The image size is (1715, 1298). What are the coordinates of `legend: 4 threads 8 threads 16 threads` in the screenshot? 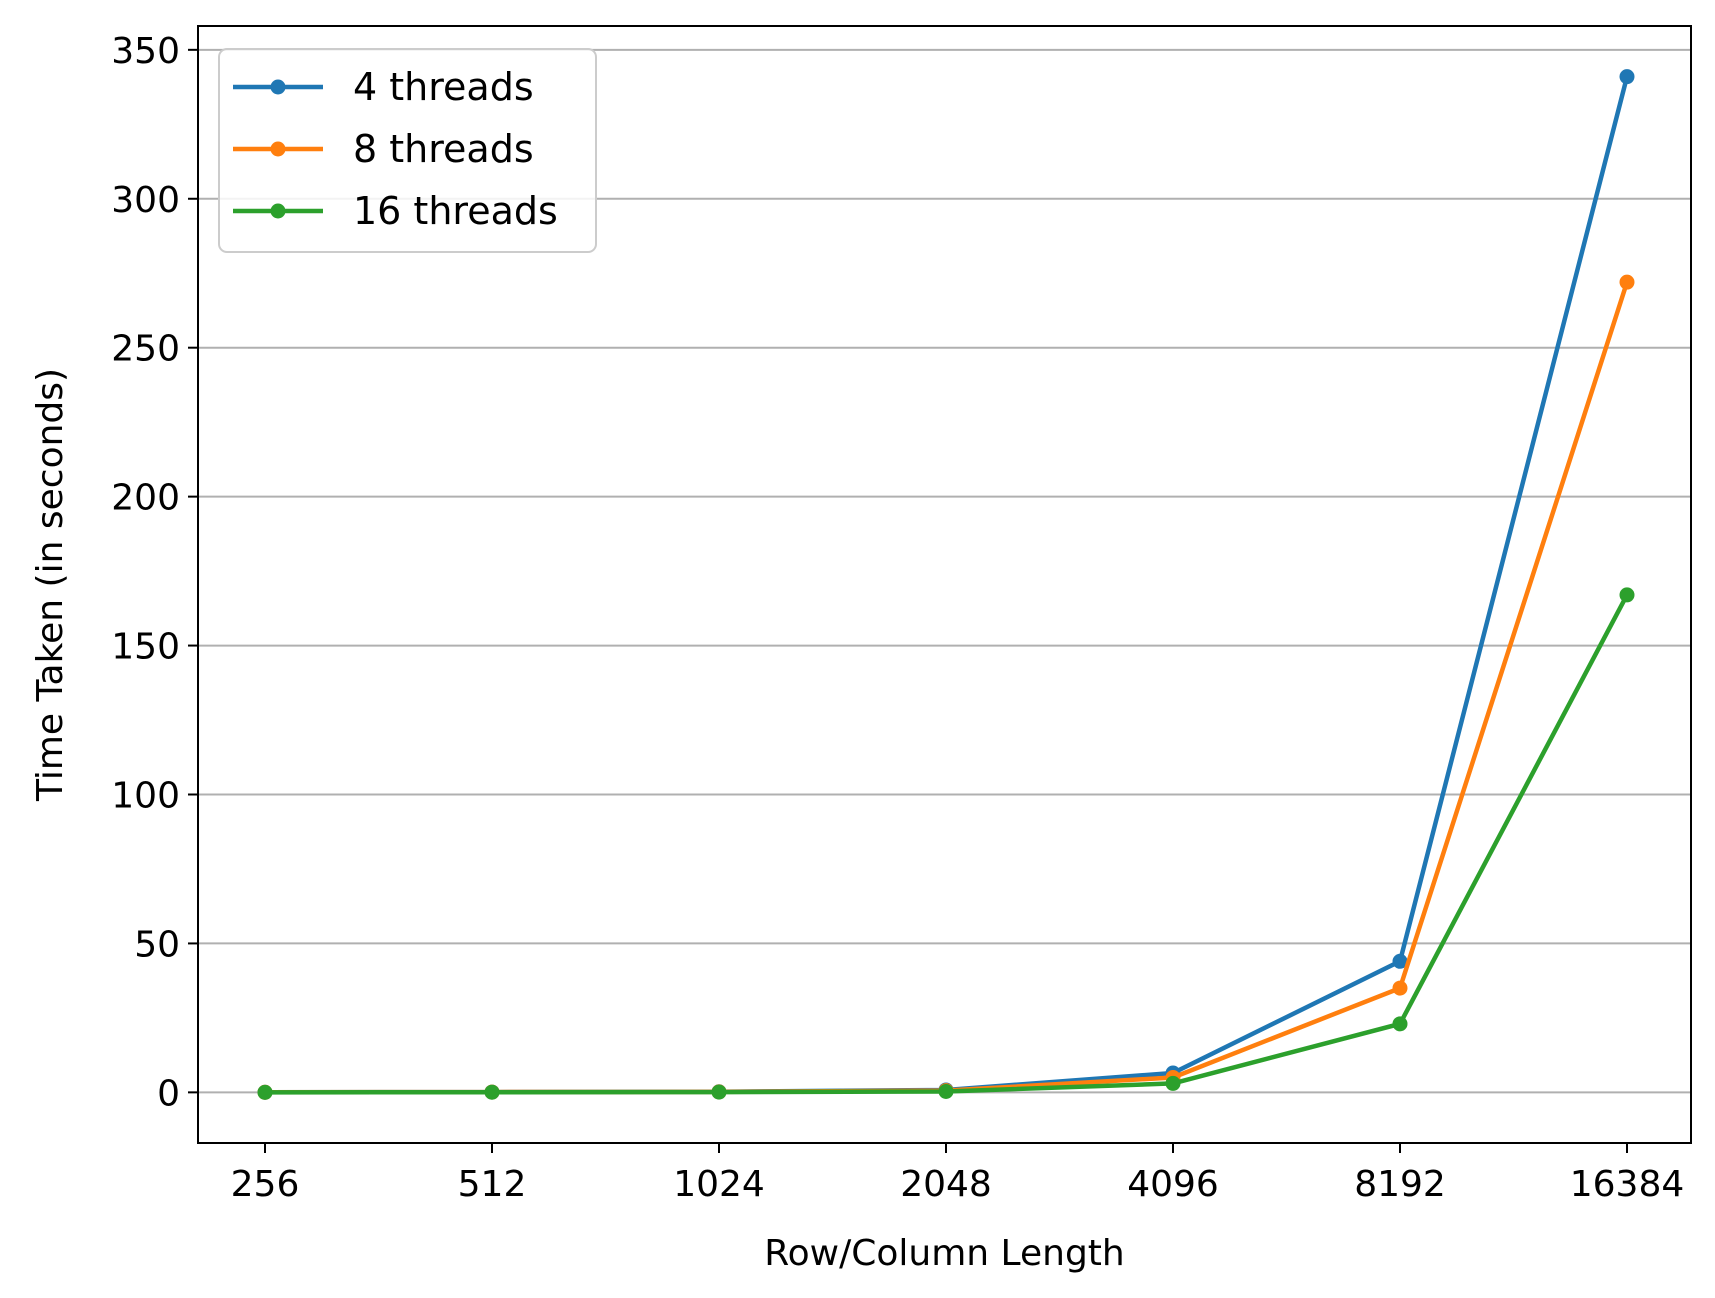 It's located at (407, 150).